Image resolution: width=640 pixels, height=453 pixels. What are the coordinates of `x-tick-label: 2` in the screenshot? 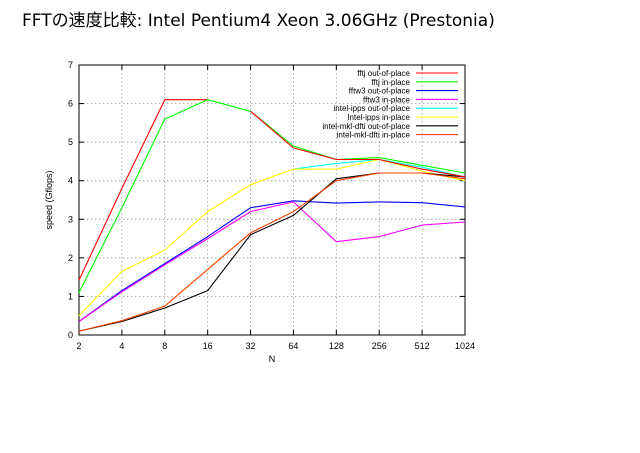 It's located at (78, 346).